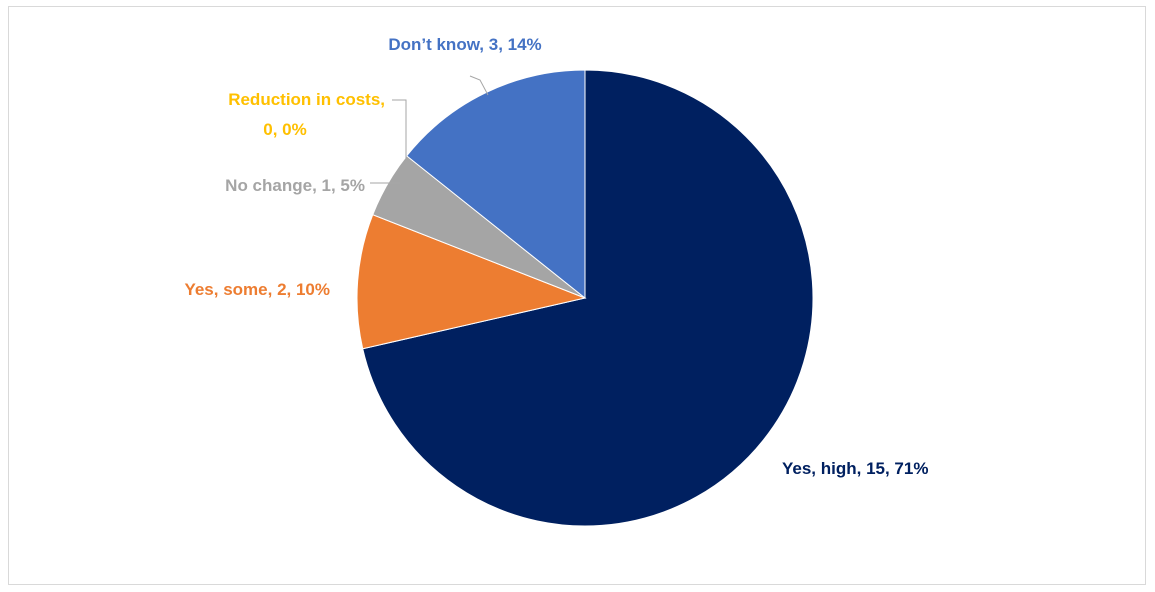  Describe the element at coordinates (496, 184) in the screenshot. I see `pie-slice-don-t-know` at that location.